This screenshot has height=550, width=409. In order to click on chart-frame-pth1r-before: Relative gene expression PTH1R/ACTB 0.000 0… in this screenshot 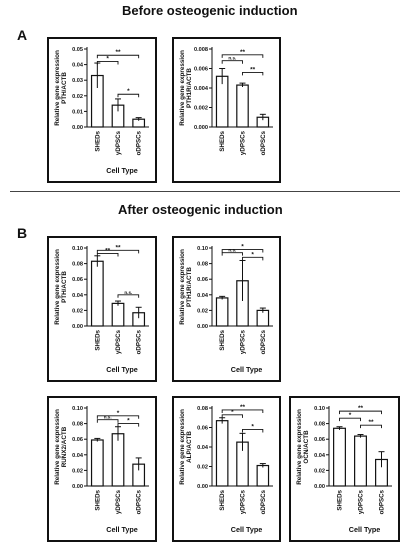, I will do `click(226, 110)`.